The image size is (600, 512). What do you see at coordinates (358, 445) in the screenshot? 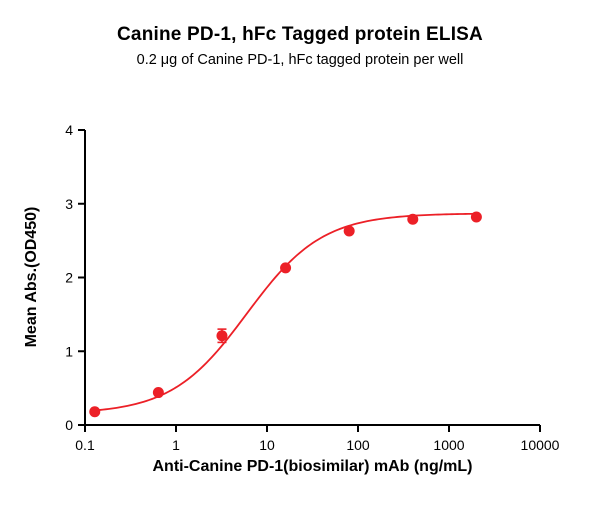
I see `x-tick-label: 100` at bounding box center [358, 445].